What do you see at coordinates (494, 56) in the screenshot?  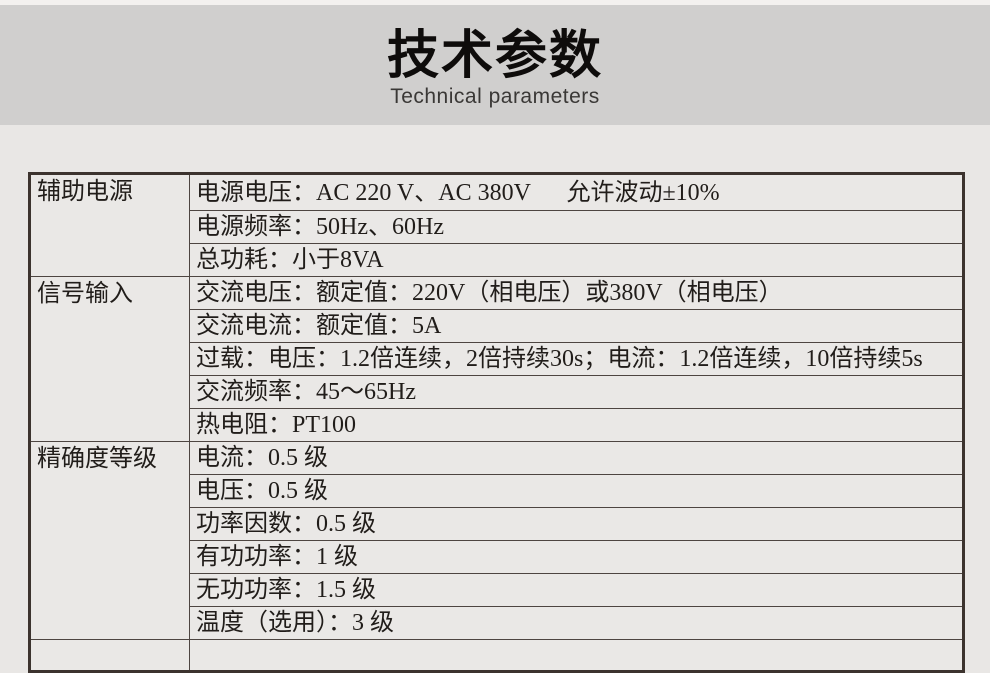 I see `page-title: 技术参数` at bounding box center [494, 56].